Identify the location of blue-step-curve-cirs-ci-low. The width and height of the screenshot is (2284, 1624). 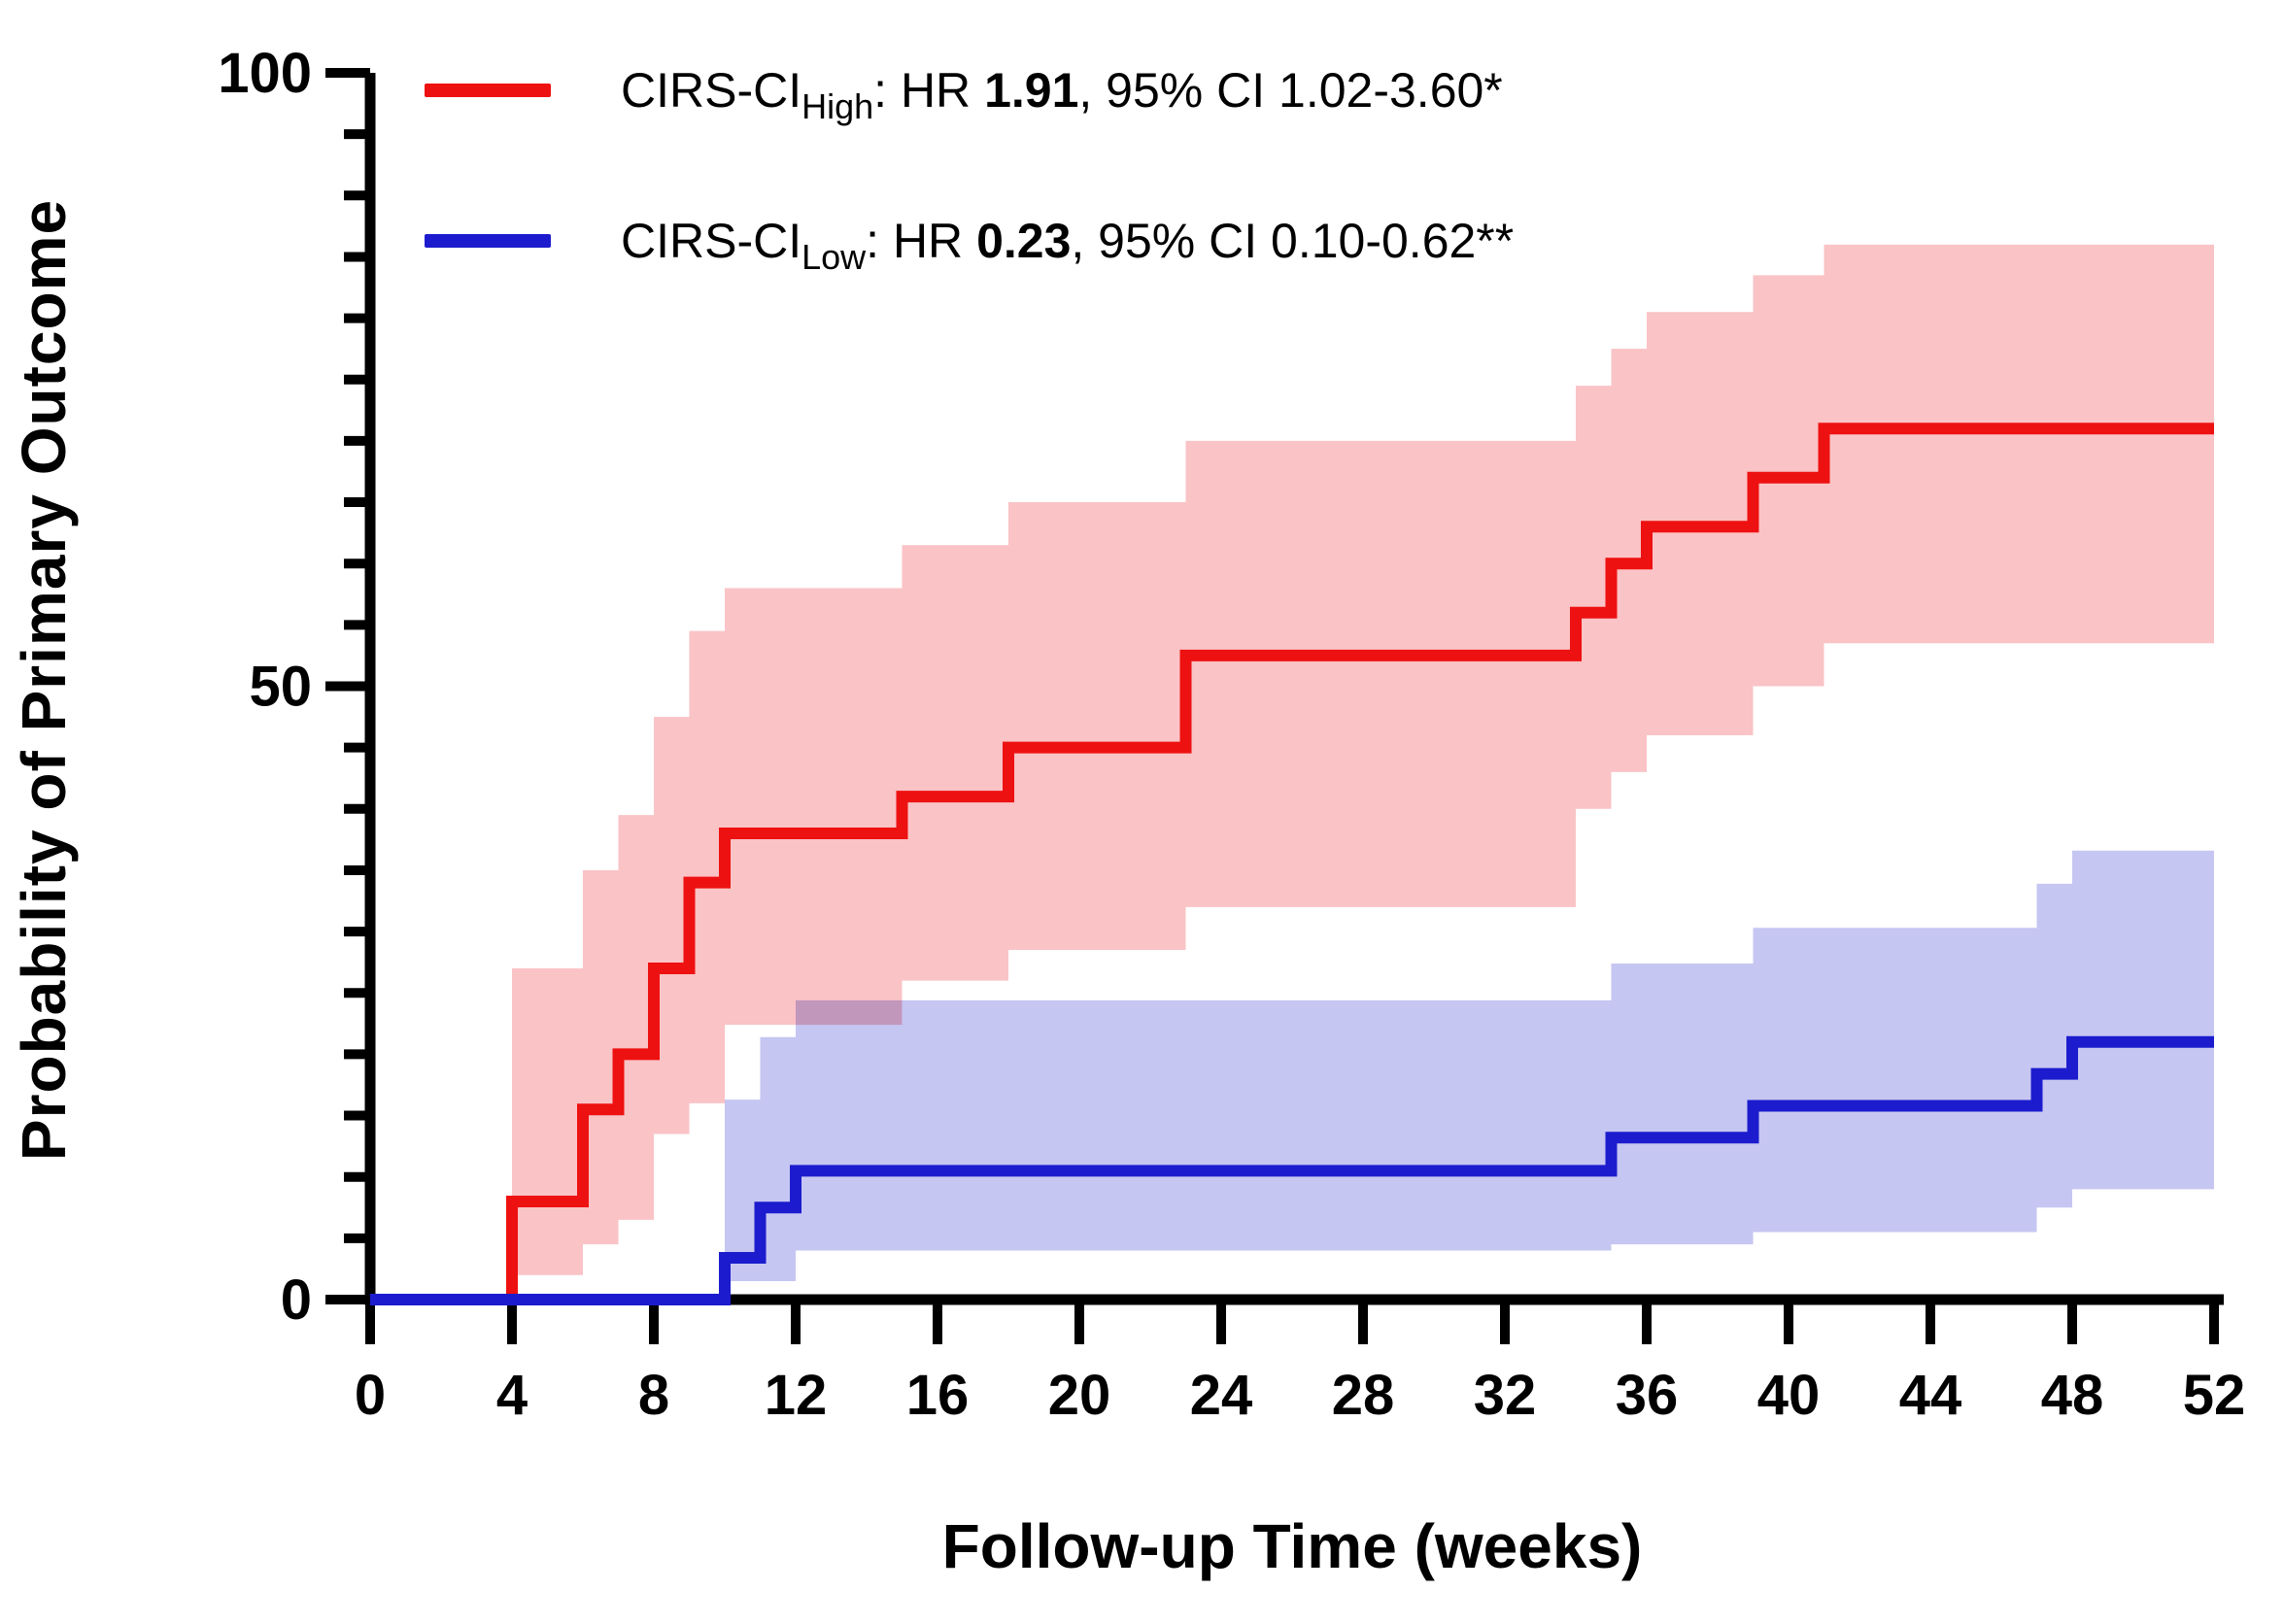
(1292, 1170).